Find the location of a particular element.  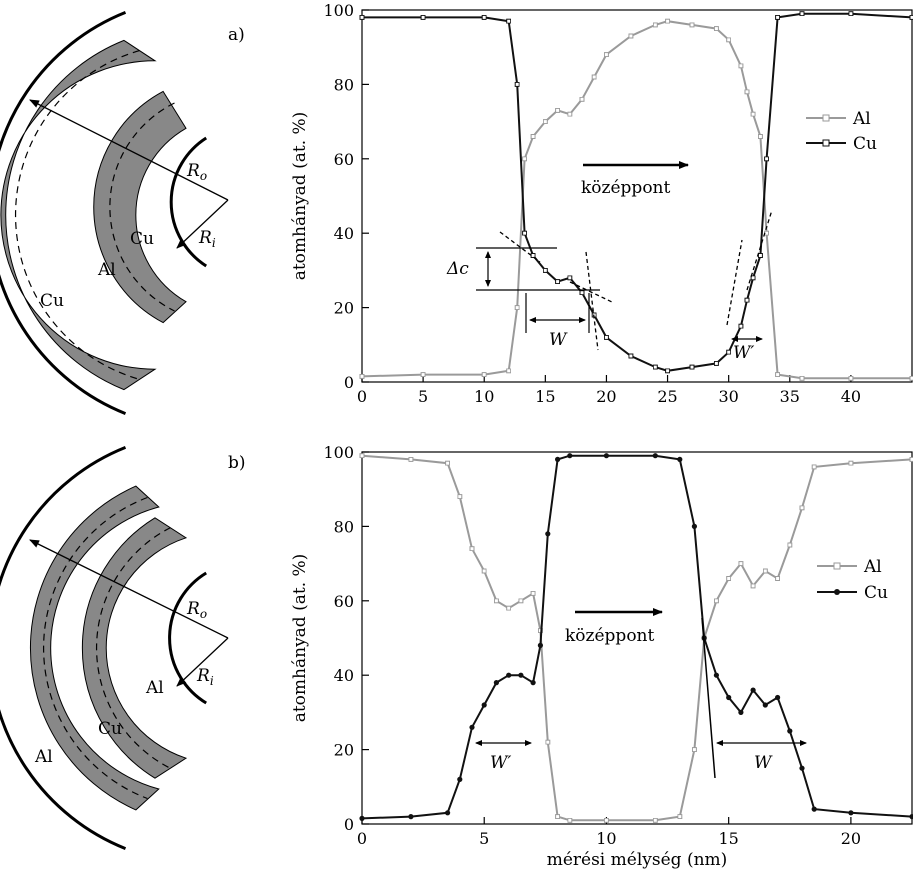

panel-label-b: b) is located at coordinates (237, 463).